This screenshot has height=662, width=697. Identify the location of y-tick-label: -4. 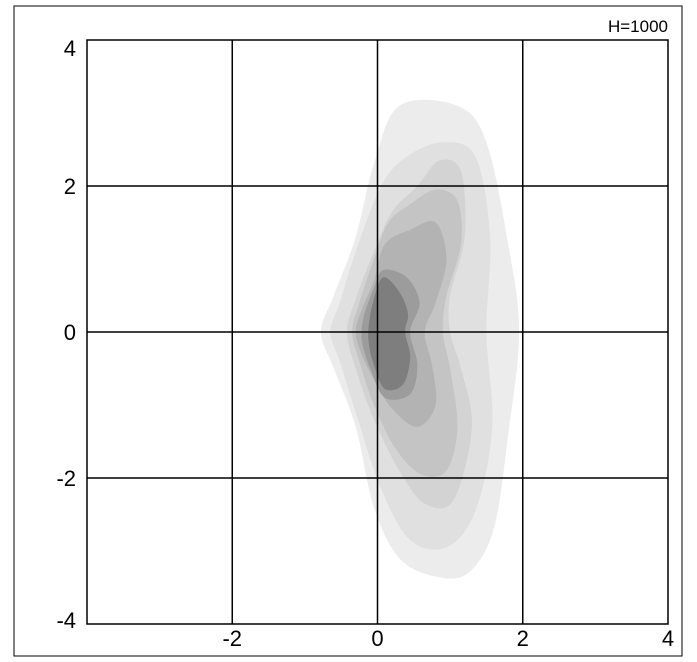
(66, 620).